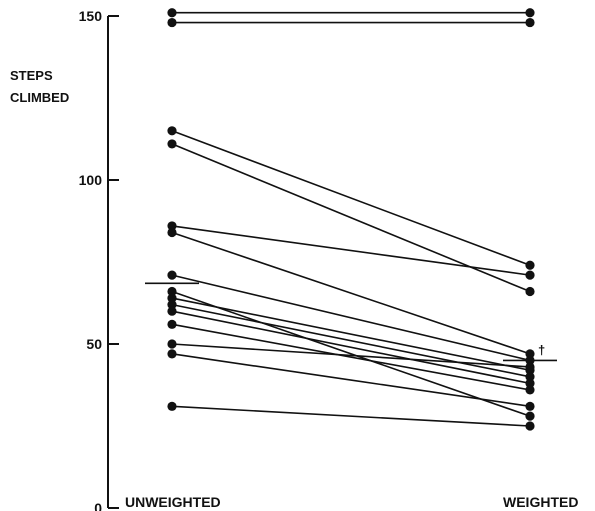 The height and width of the screenshot is (511, 595). I want to click on data-point-15-unweighted, so click(172, 406).